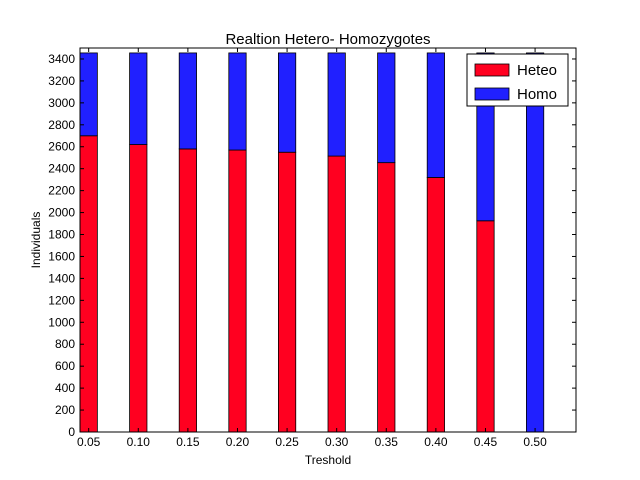 The width and height of the screenshot is (640, 480). Describe the element at coordinates (238, 442) in the screenshot. I see `x-tick-label: 0.20` at that location.